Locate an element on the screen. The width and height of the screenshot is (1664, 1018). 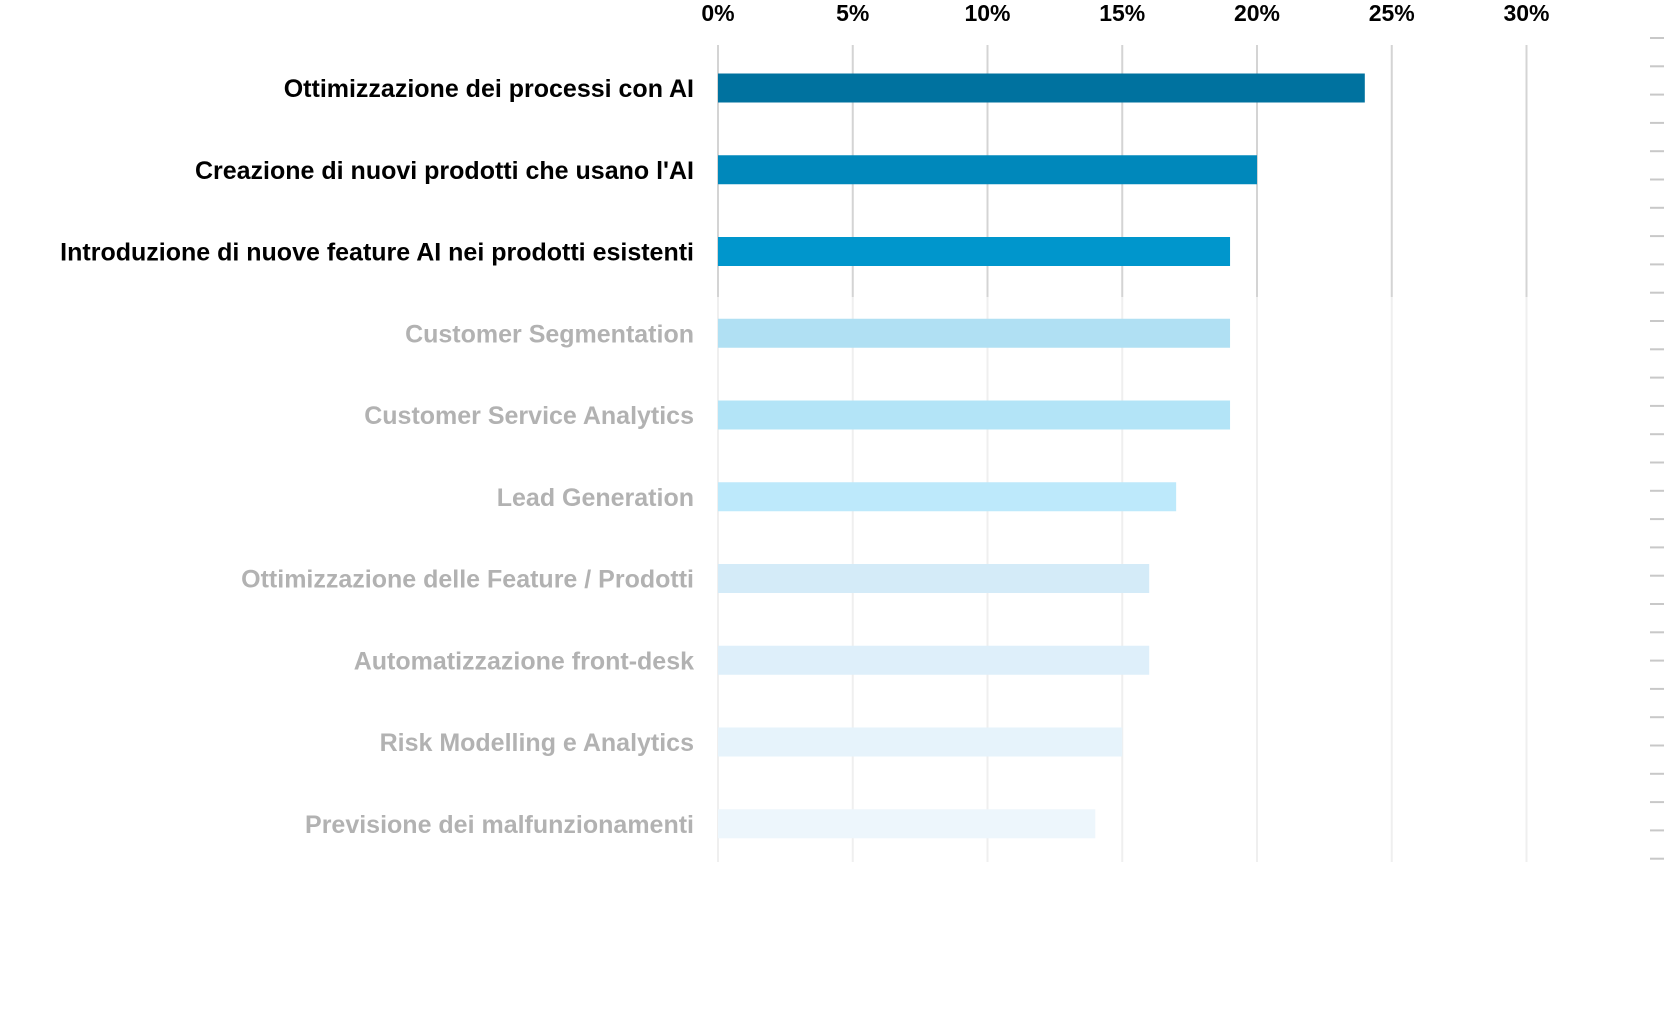
category-label-6: Ottimizzazione delle Feature / Prodotti is located at coordinates (467, 580).